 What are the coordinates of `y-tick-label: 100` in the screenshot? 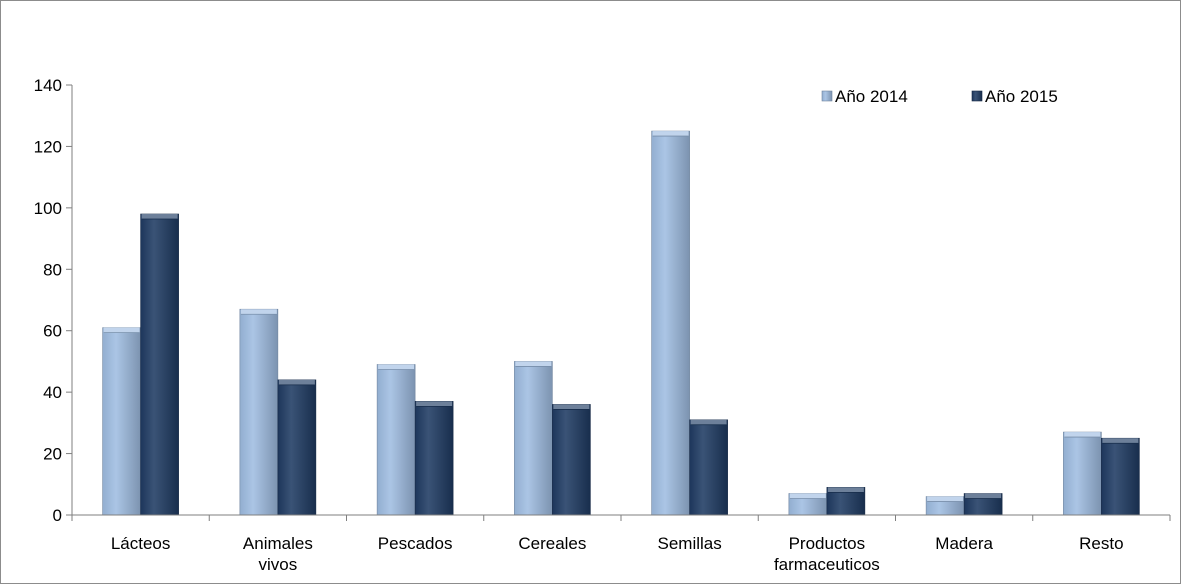 It's located at (48, 208).